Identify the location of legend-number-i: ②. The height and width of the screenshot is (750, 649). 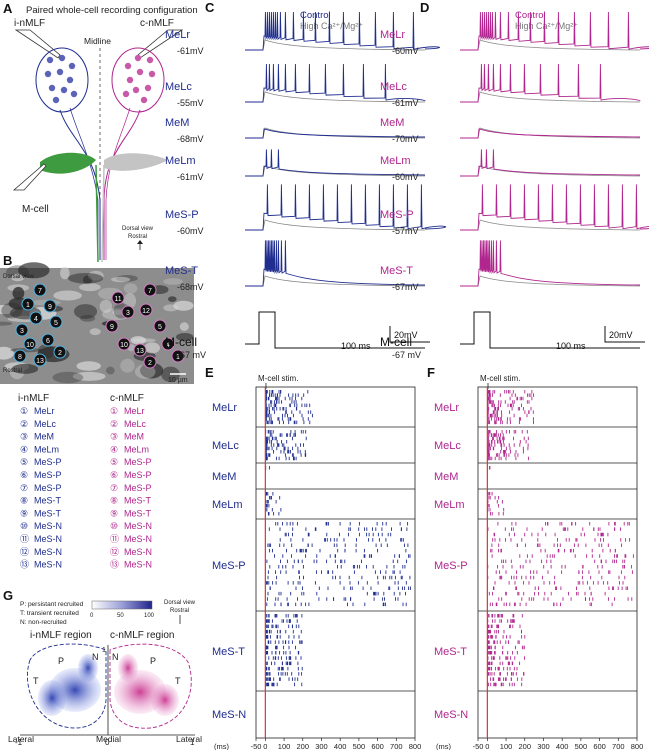
(24, 424).